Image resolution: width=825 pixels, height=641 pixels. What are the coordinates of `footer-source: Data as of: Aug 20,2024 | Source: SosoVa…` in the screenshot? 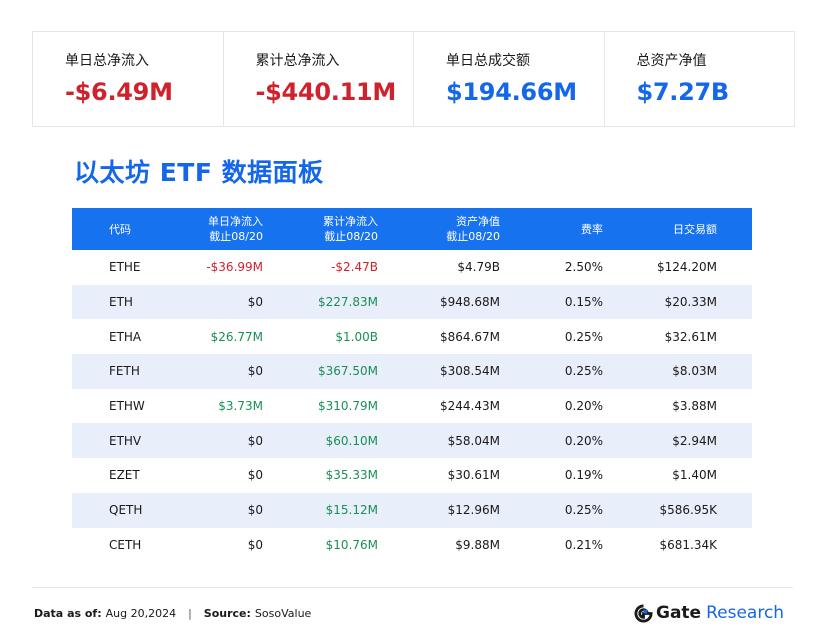 It's located at (172, 613).